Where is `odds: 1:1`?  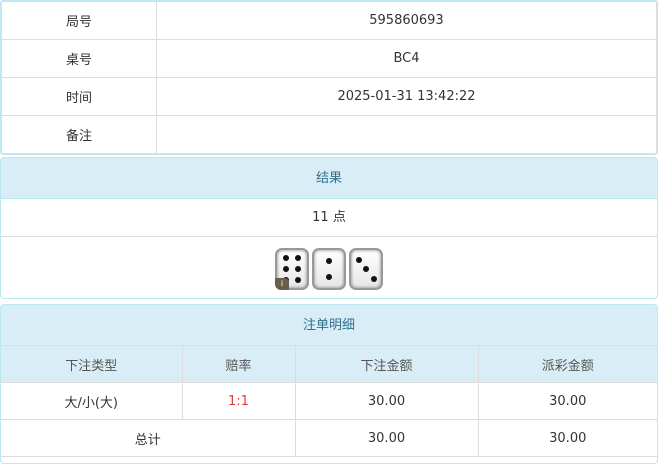
odds: 1:1 is located at coordinates (238, 401).